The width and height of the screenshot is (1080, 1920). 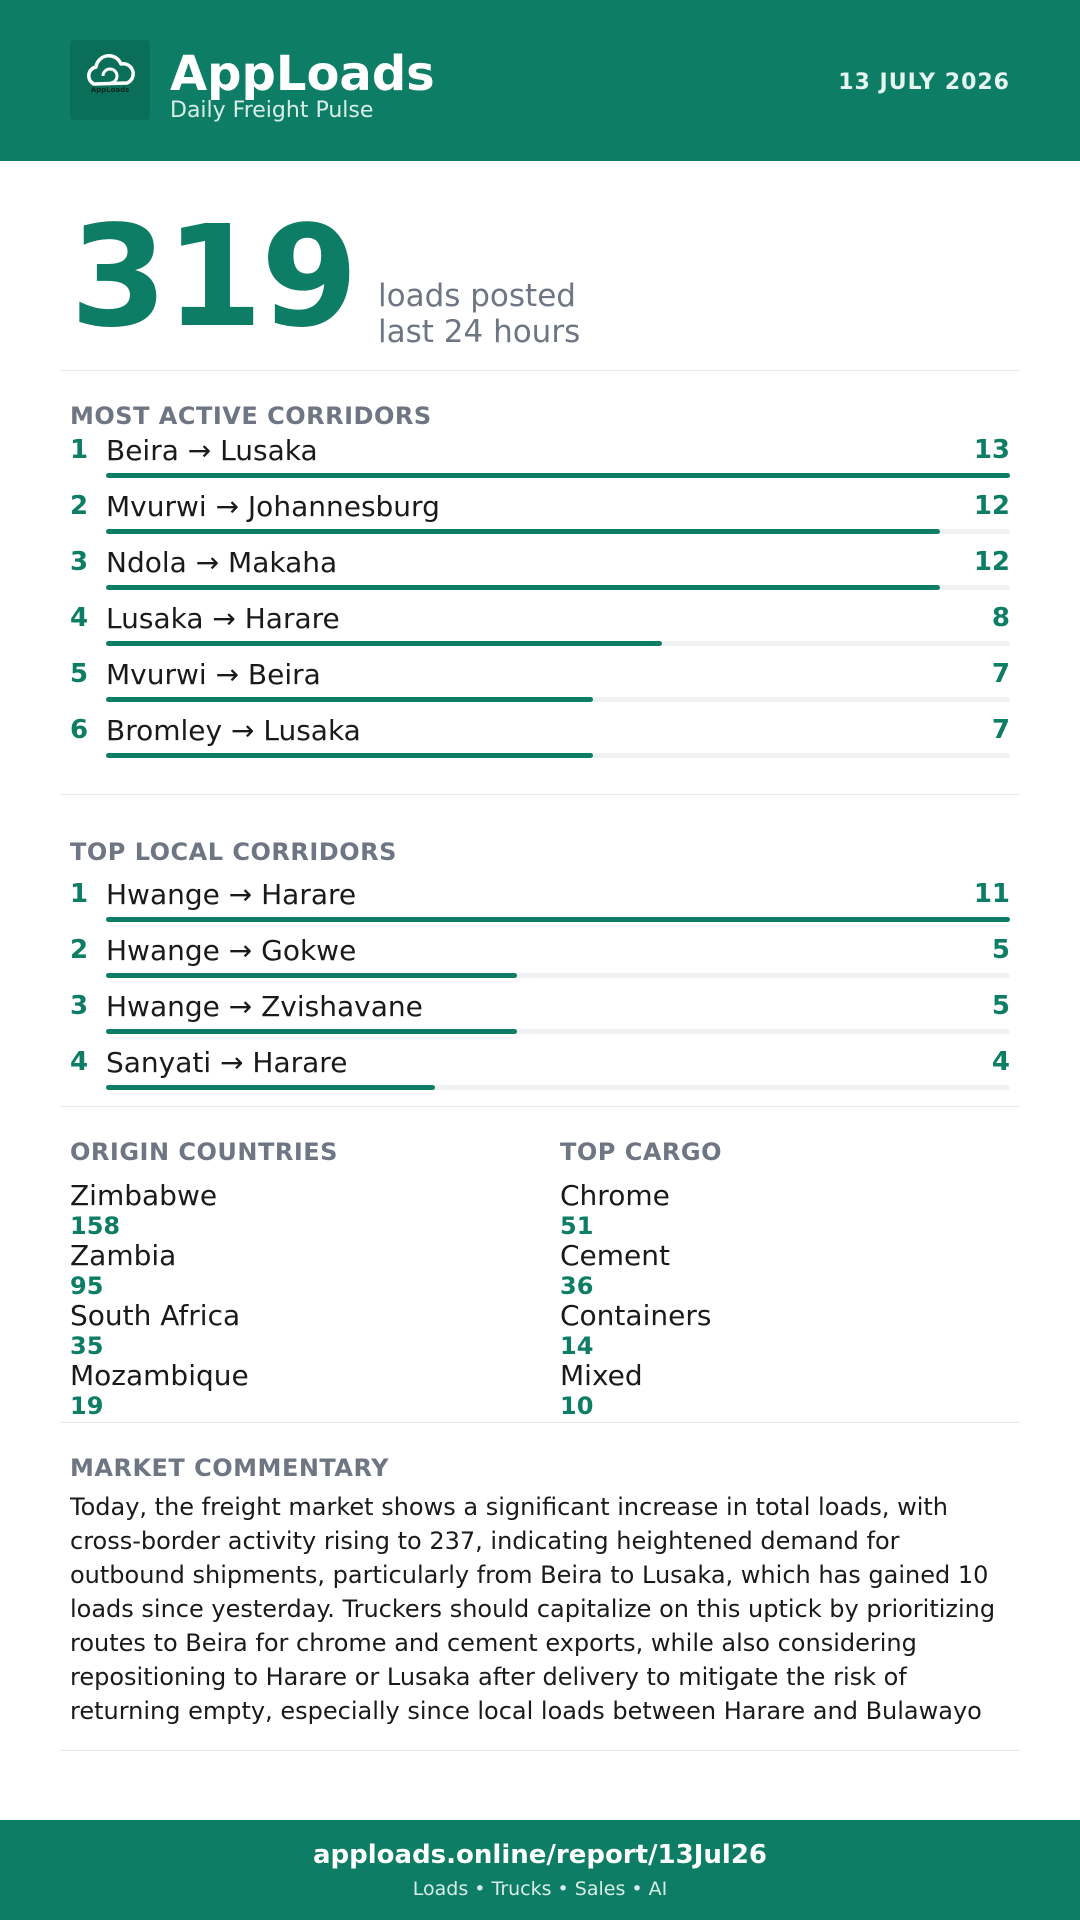 I want to click on origin-country-name: Zambia, so click(x=123, y=1255).